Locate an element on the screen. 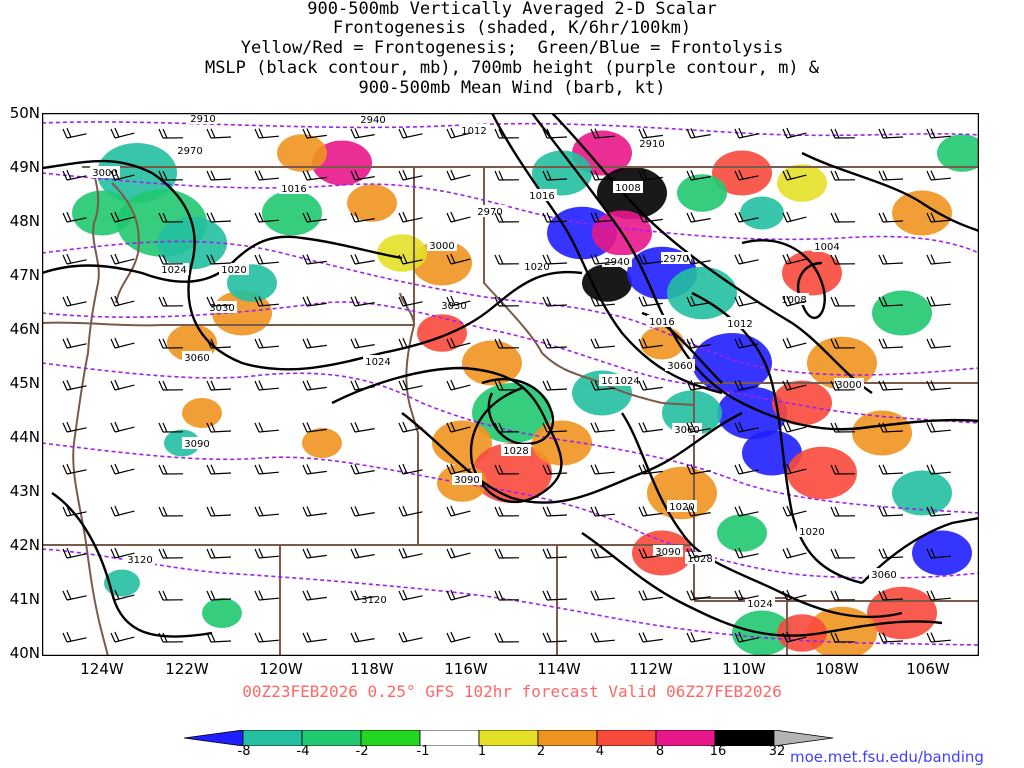 This screenshot has height=768, width=1024. colorbar-label-minus4: -4 is located at coordinates (303, 751).